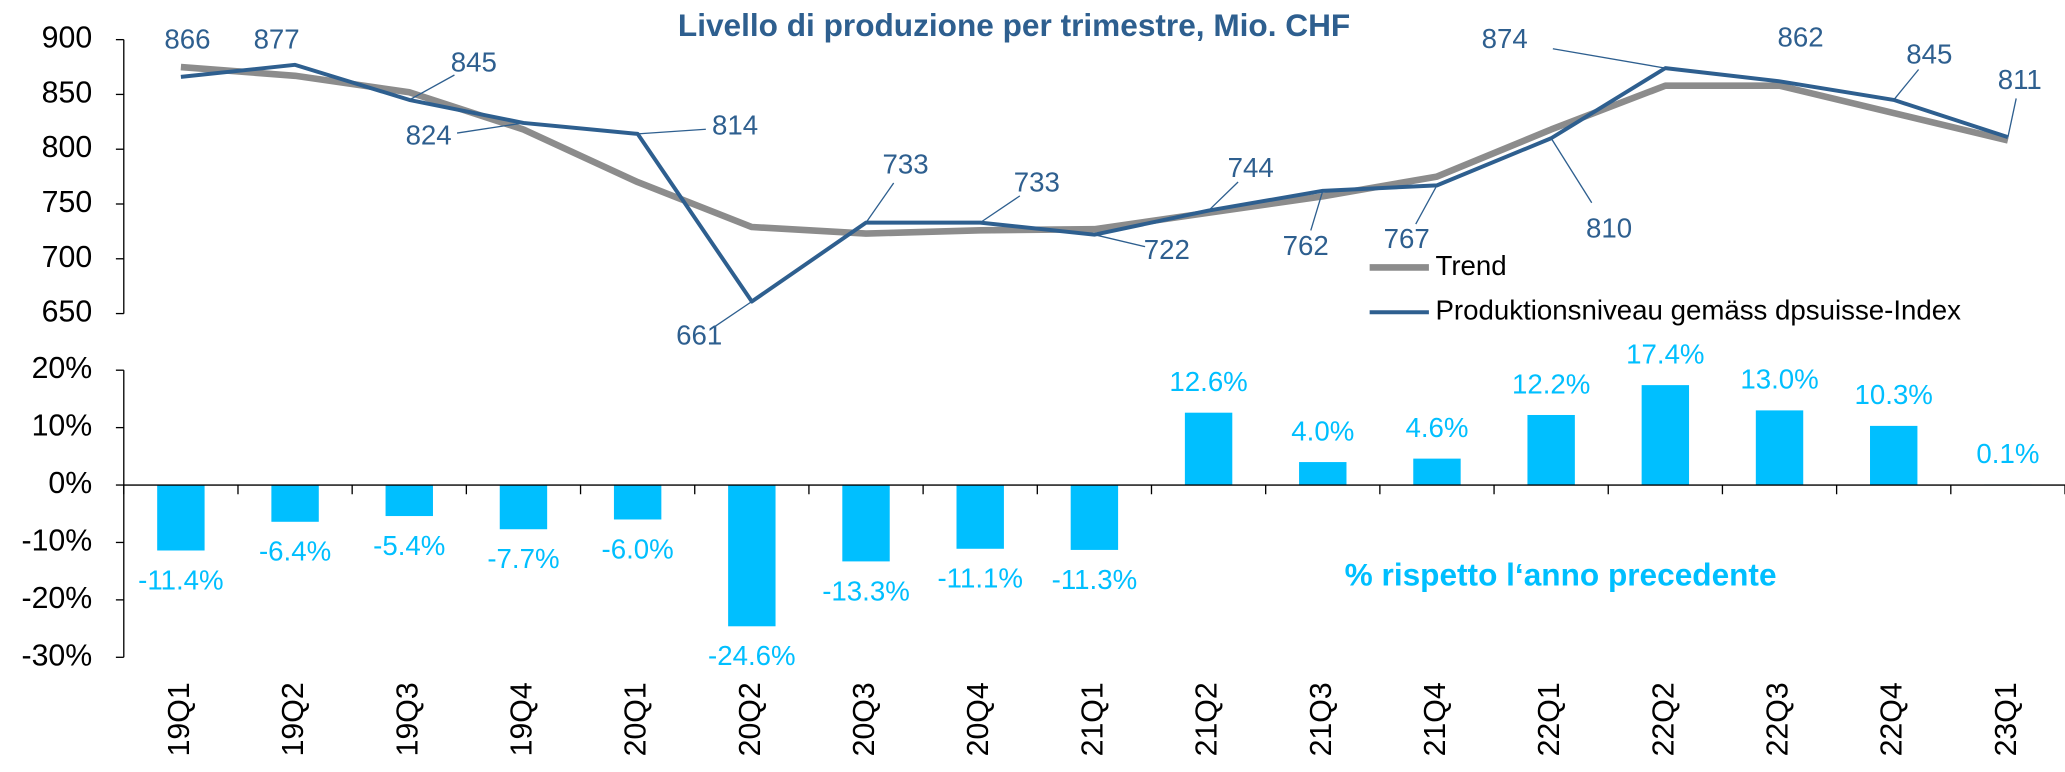 This screenshot has width=2065, height=772. What do you see at coordinates (699, 334) in the screenshot?
I see `data-label: 661` at bounding box center [699, 334].